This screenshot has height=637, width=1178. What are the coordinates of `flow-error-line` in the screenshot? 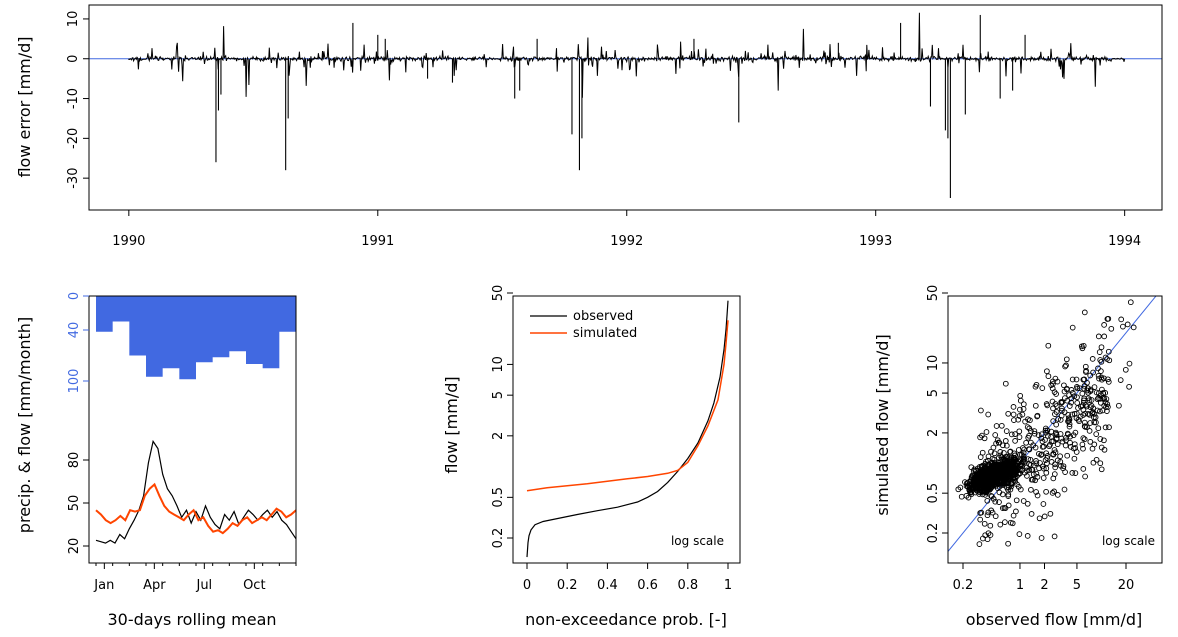 It's located at (627, 55).